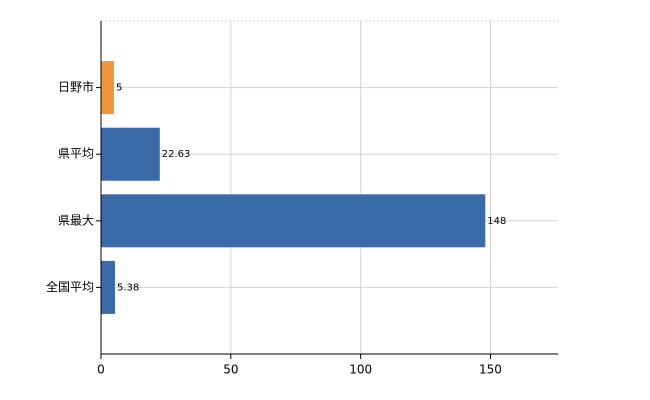  What do you see at coordinates (490, 370) in the screenshot?
I see `x-tick-label: 150` at bounding box center [490, 370].